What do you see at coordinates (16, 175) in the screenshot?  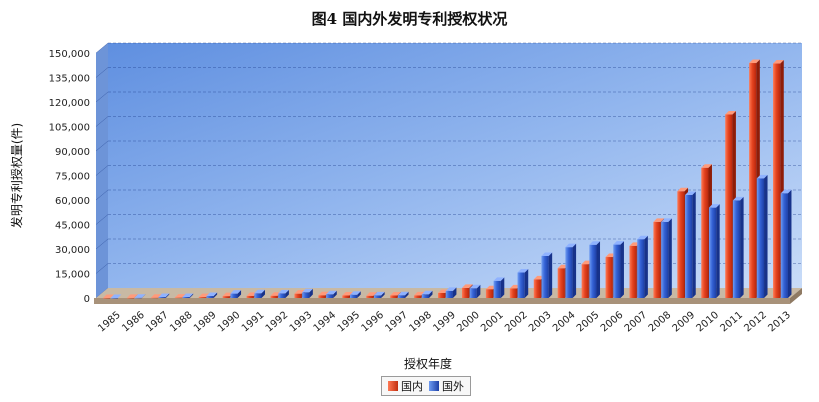 I see `y-axis-title: 发明专利授权量(件)` at bounding box center [16, 175].